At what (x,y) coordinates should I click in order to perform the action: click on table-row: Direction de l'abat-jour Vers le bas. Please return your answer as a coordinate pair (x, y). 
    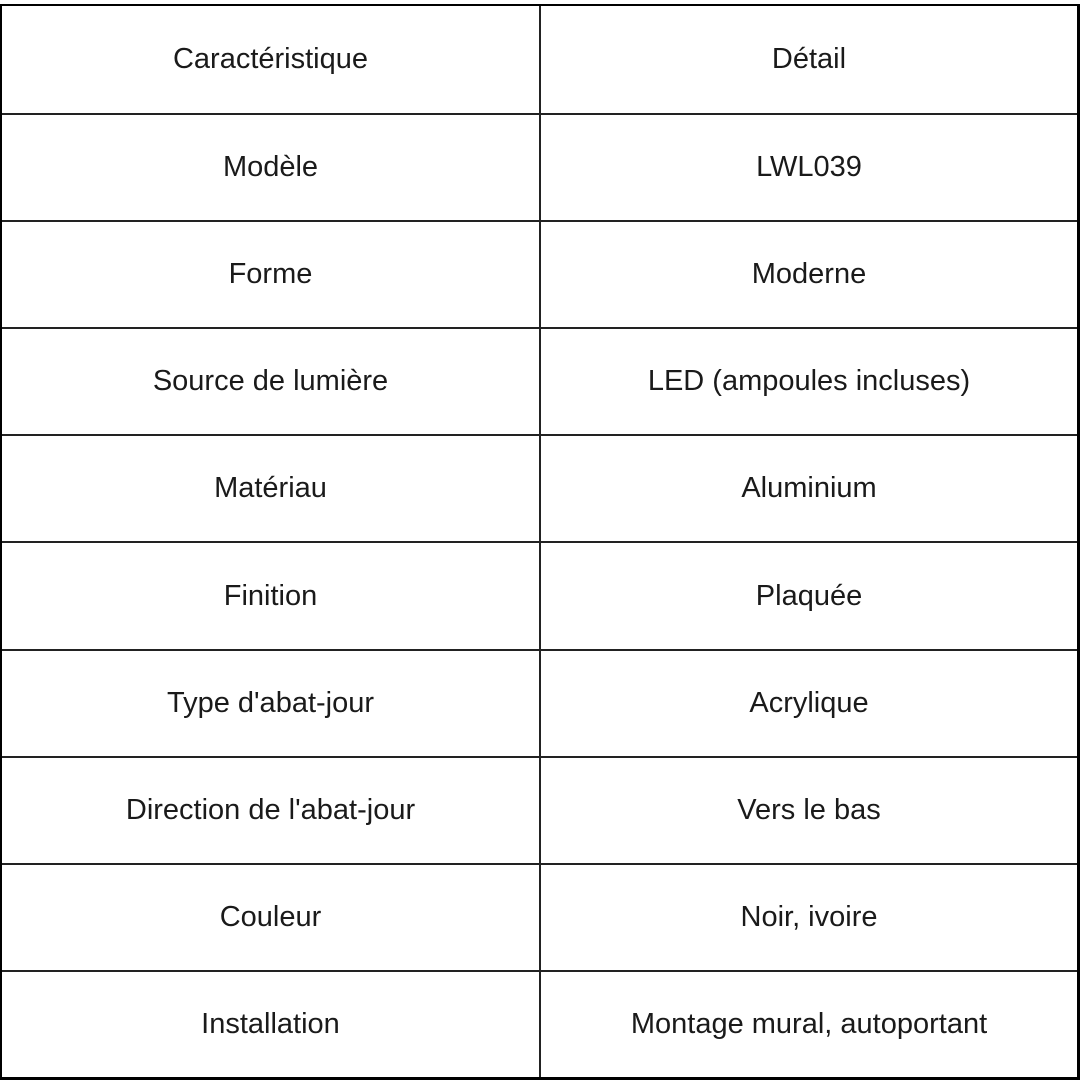
    Looking at the image, I should click on (539, 809).